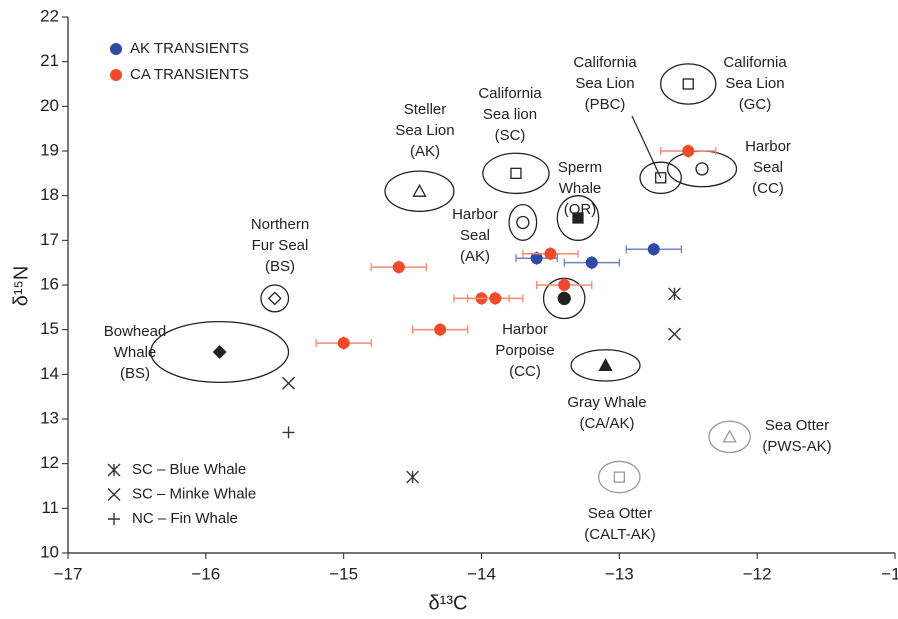 This screenshot has width=898, height=619. What do you see at coordinates (49, 283) in the screenshot?
I see `y-tick-label: 16` at bounding box center [49, 283].